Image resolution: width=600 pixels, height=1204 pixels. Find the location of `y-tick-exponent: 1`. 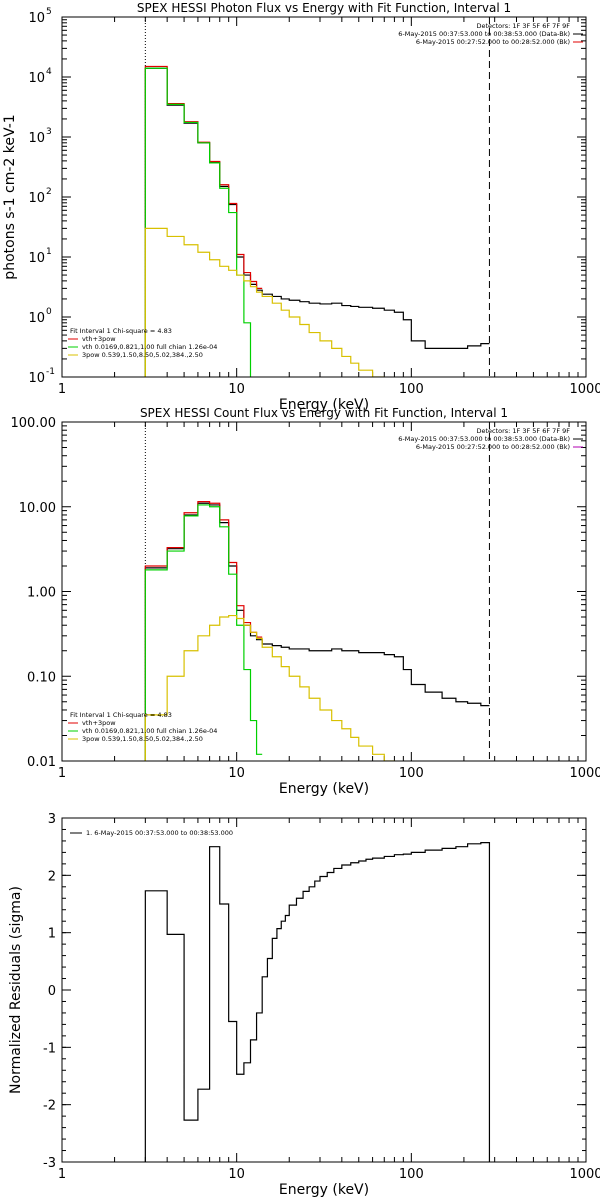

y-tick-exponent: 1 is located at coordinates (49, 252).